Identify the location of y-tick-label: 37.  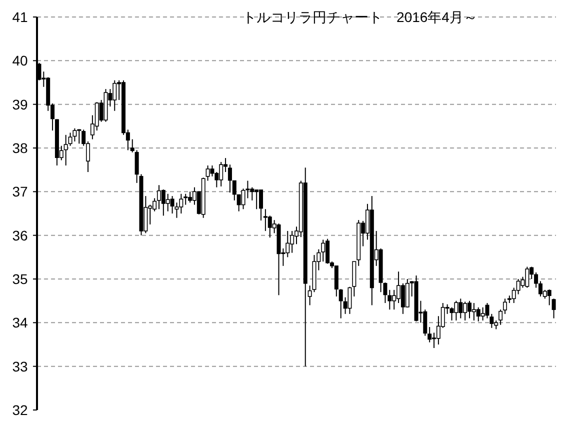
(20, 192).